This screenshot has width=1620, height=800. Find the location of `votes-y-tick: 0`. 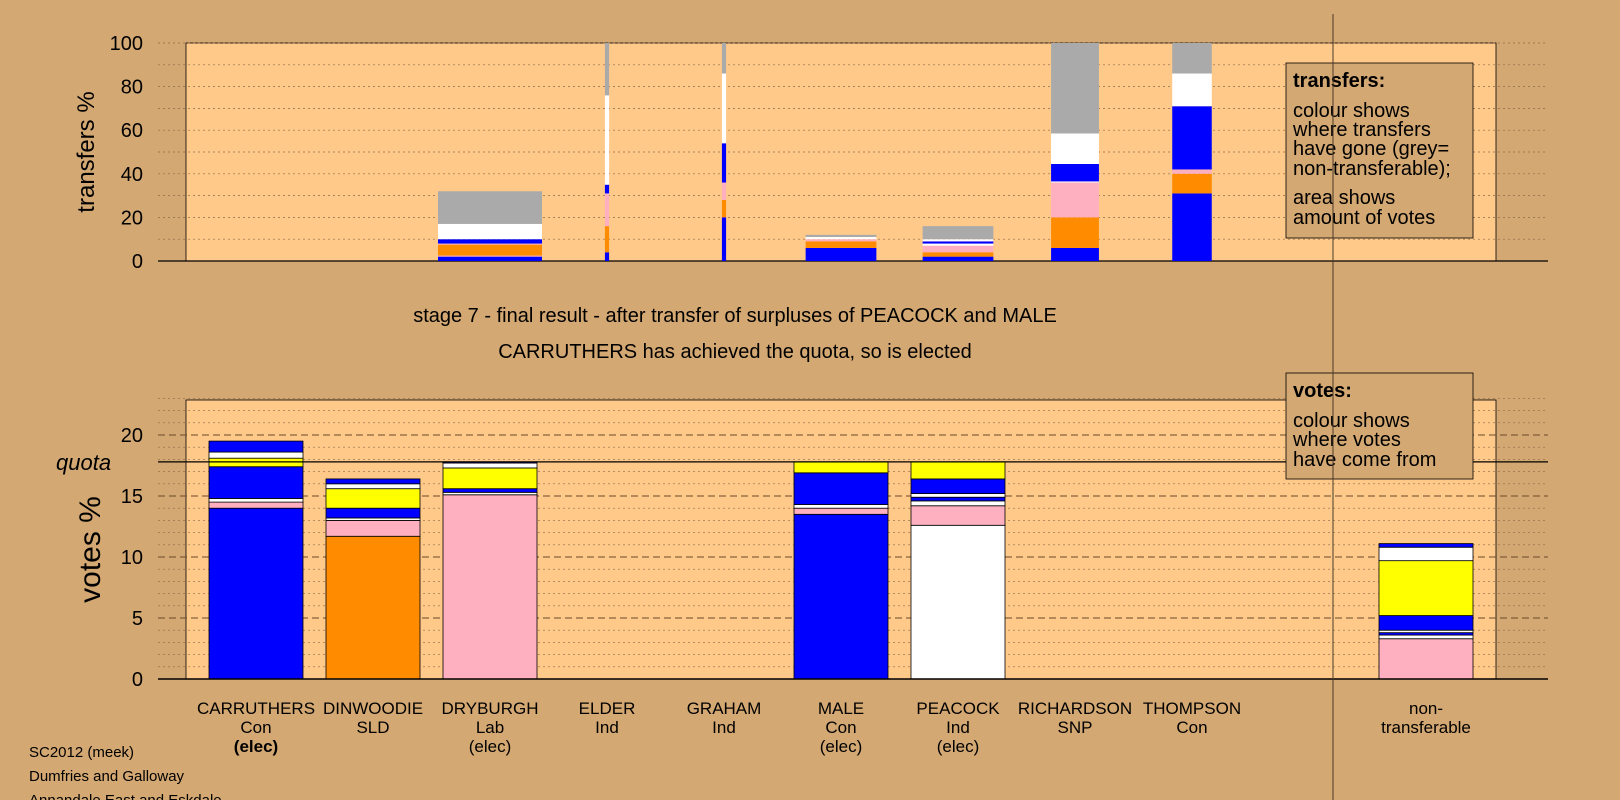

votes-y-tick: 0 is located at coordinates (137, 680).